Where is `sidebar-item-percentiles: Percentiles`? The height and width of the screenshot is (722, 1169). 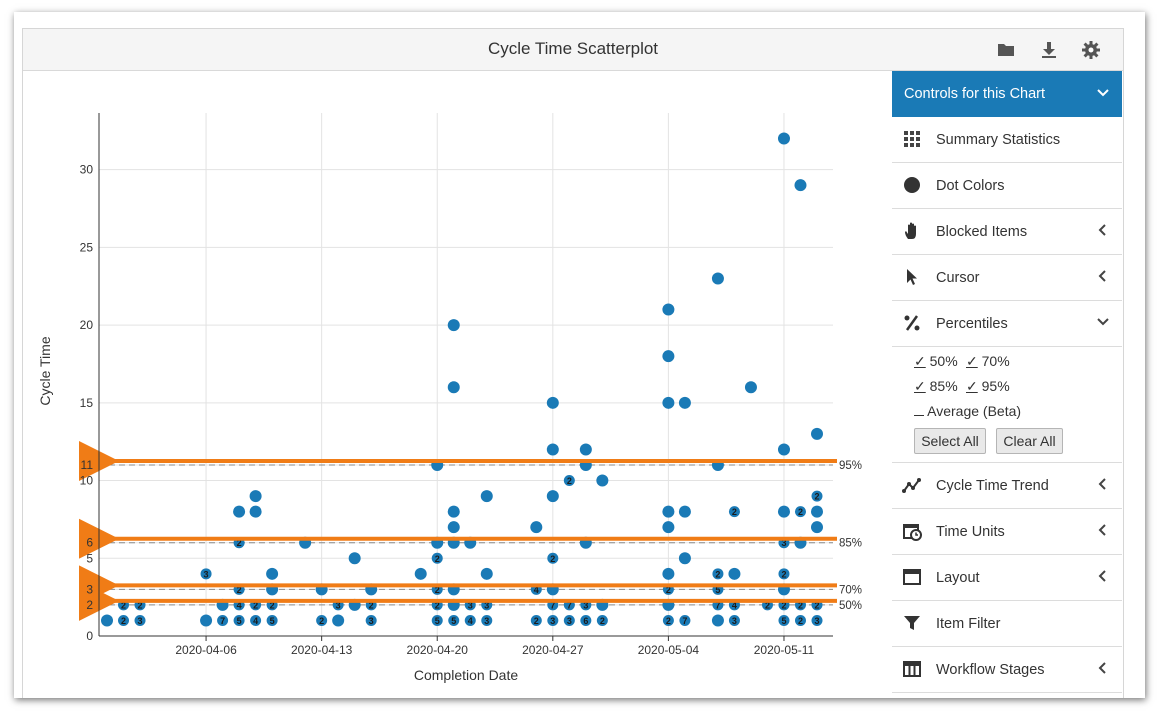
sidebar-item-percentiles: Percentiles is located at coordinates (1007, 324).